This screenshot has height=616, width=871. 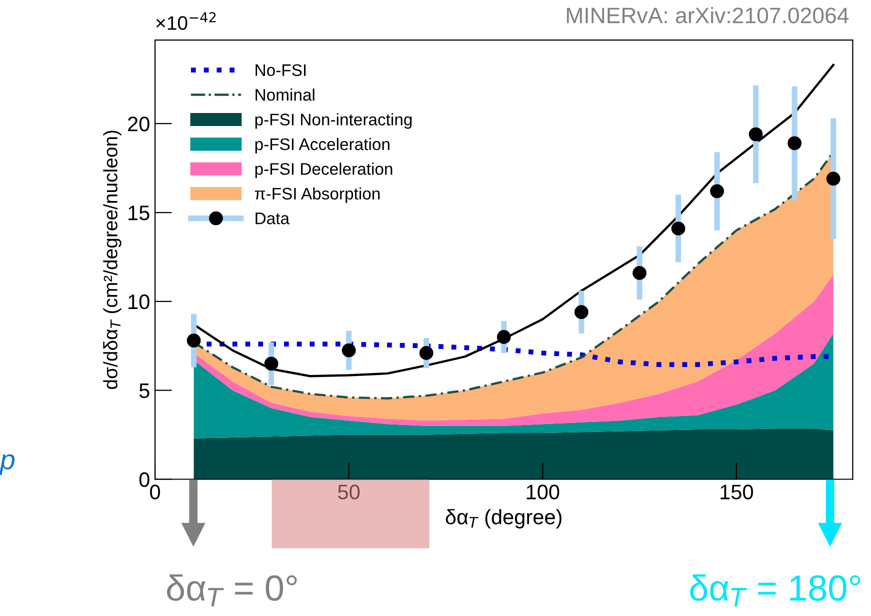 What do you see at coordinates (736, 492) in the screenshot?
I see `x-tick-label: 150` at bounding box center [736, 492].